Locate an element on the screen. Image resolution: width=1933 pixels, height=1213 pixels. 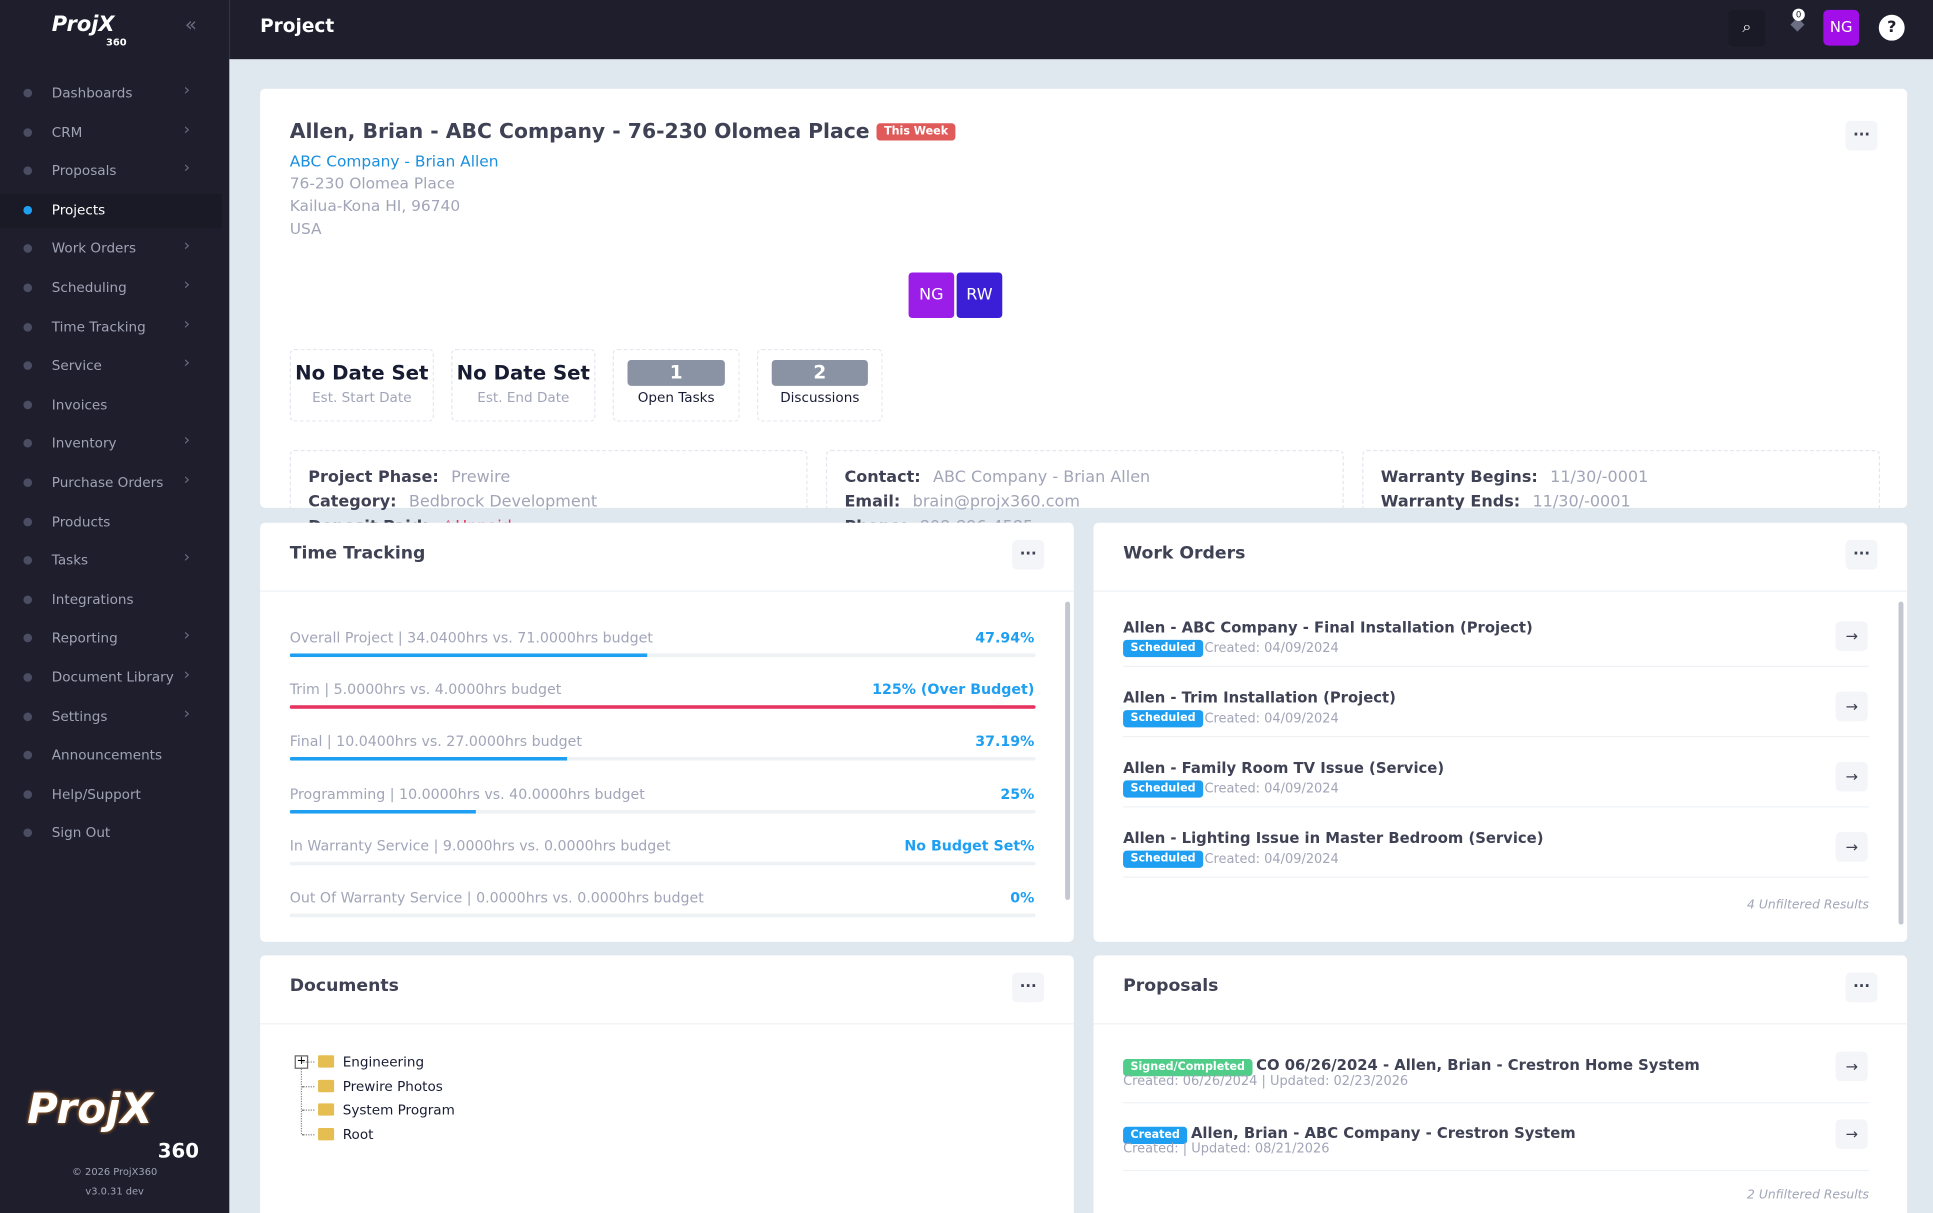
menu-item: Proposals › is located at coordinates (111, 171).